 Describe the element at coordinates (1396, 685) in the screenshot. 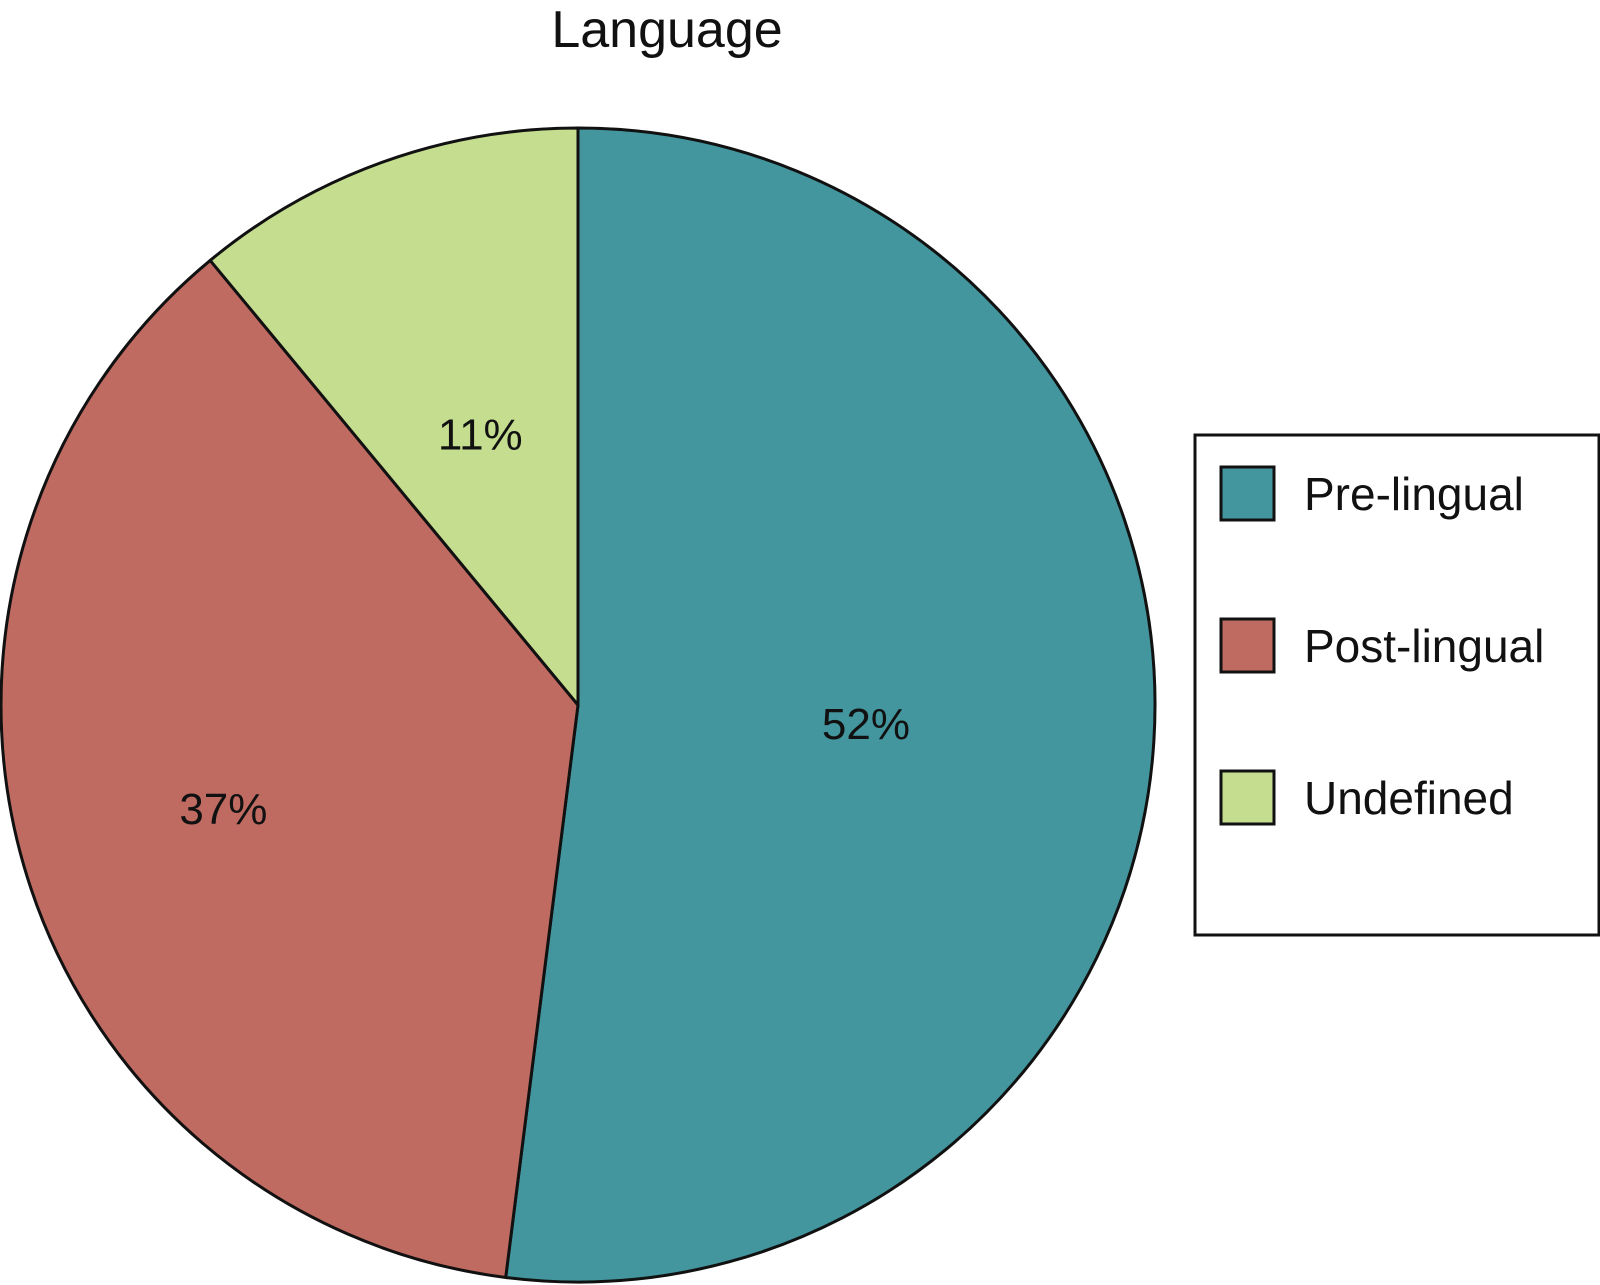

I see `legend: Pre-lingual Post-lingual Undefined` at that location.